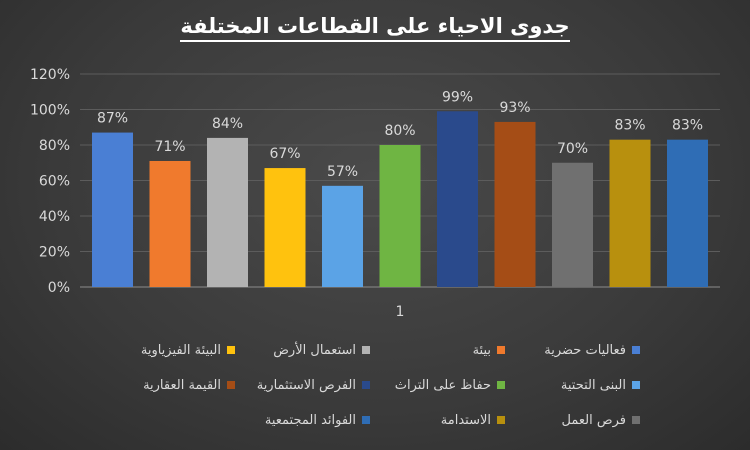 Image resolution: width=750 pixels, height=450 pixels. I want to click on data-label: 80%, so click(399, 131).